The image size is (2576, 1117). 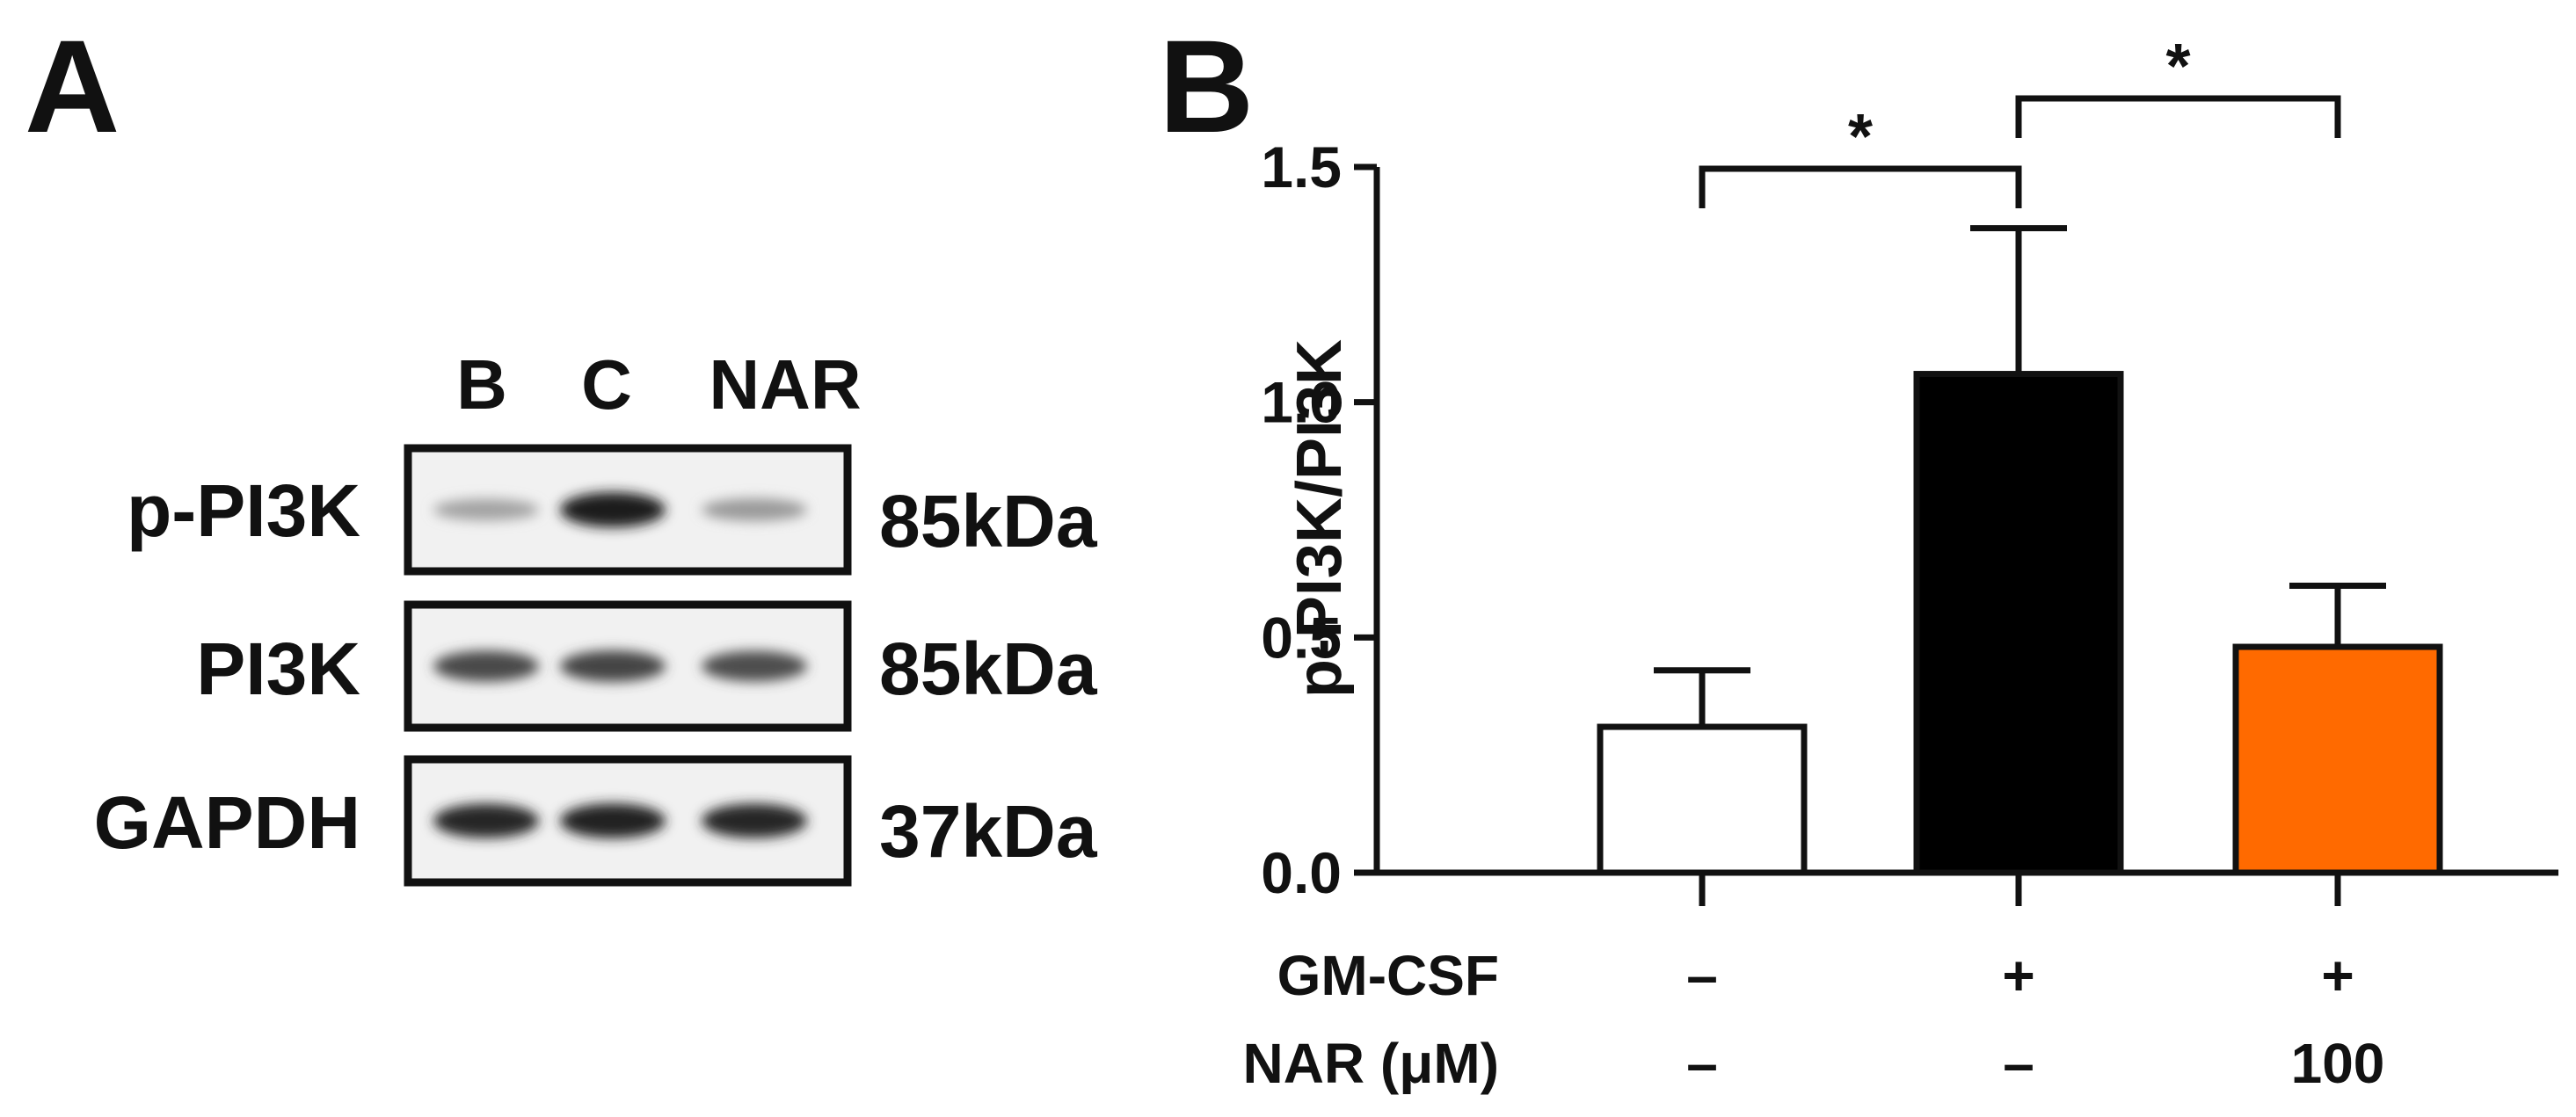 I want to click on blot-strips, so click(x=628, y=665).